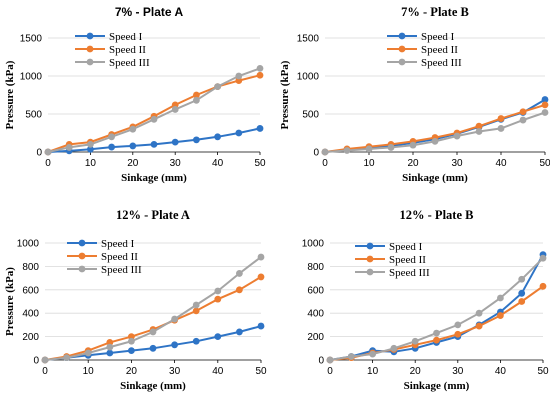  Describe the element at coordinates (31, 77) in the screenshot. I see `y-tick-label: 1000` at that location.